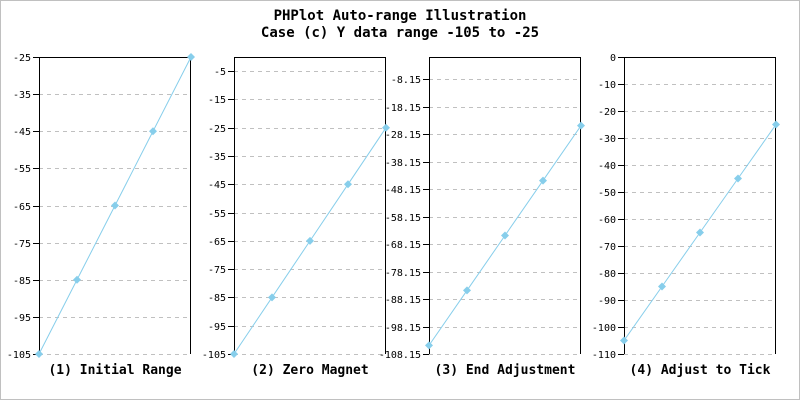 This screenshot has width=800, height=400. I want to click on subplot-1-caption: (1) Initial Range, so click(115, 370).